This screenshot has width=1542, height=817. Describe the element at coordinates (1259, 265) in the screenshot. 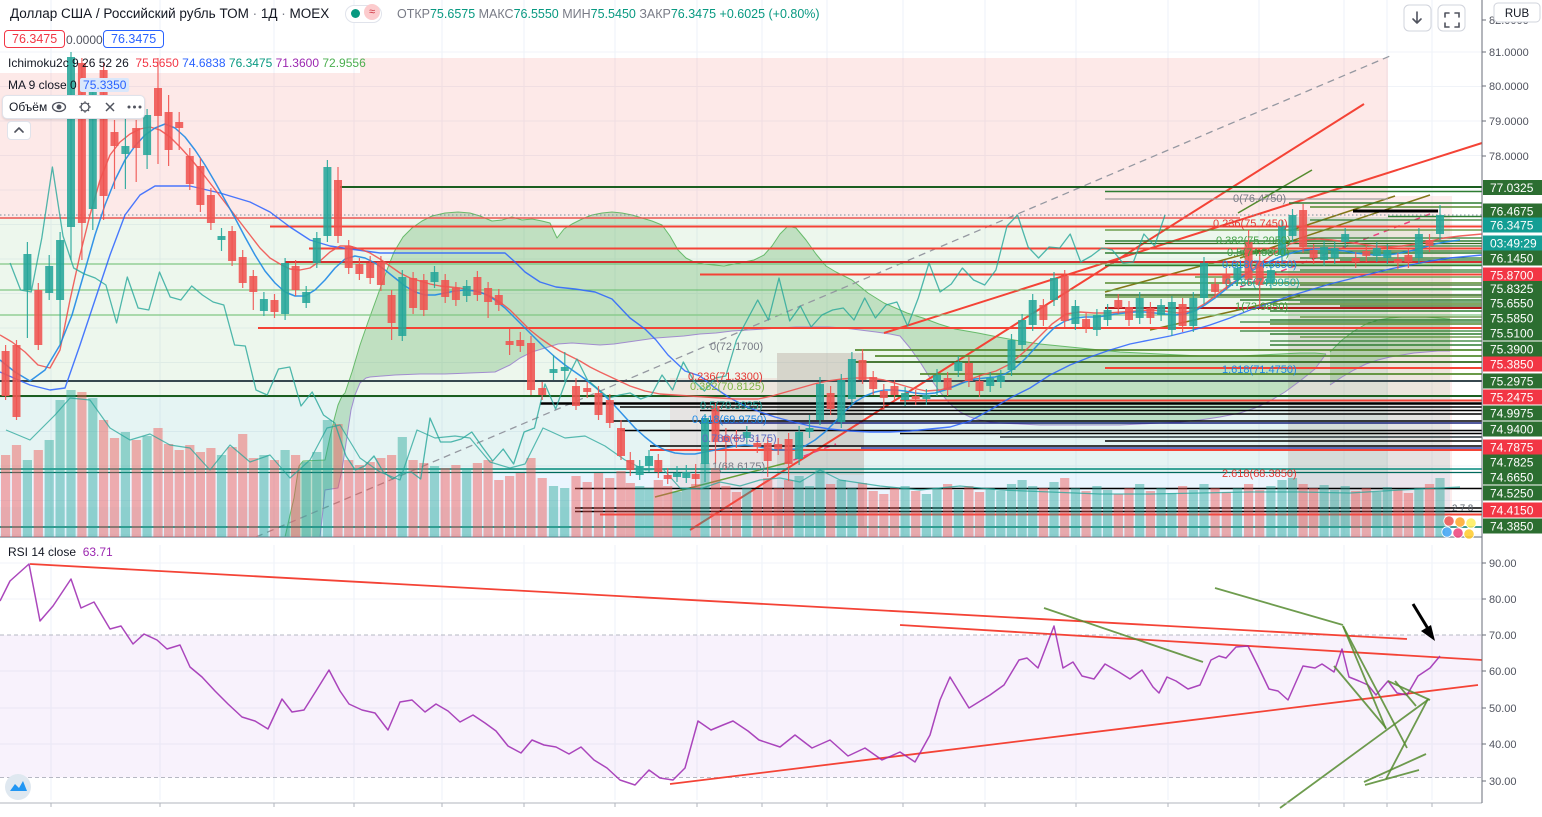

I see `svg-text: 0.618(74.5650)` at that location.